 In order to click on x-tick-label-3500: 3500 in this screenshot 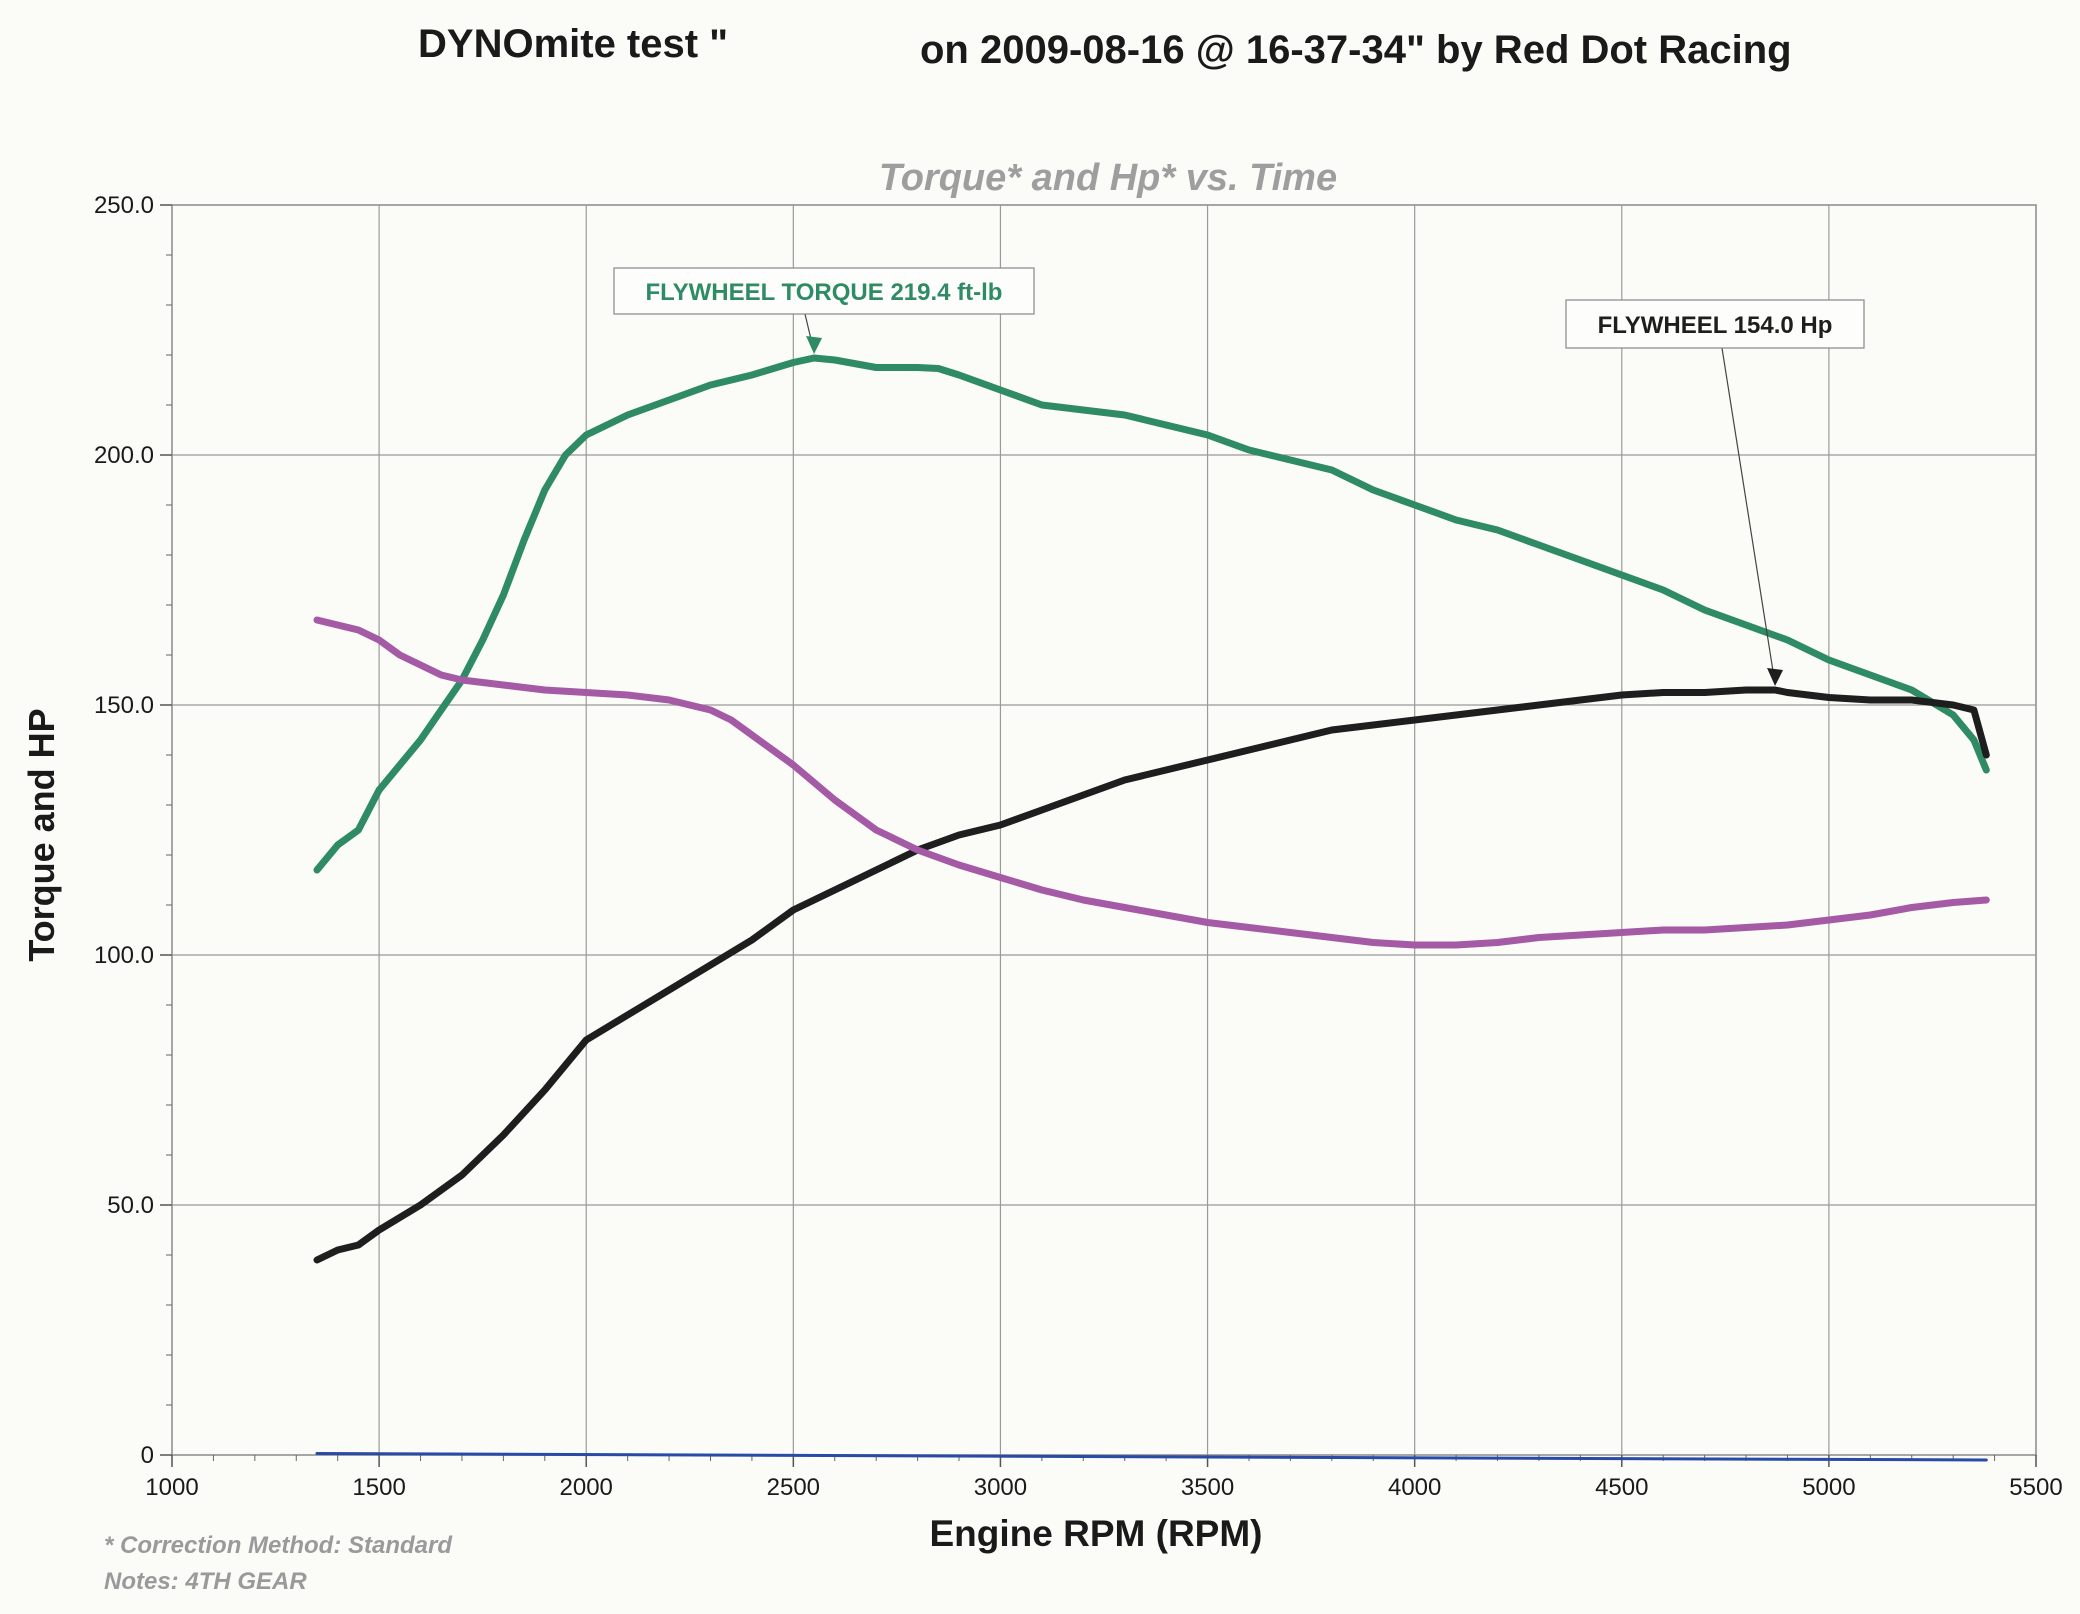, I will do `click(1207, 1487)`.